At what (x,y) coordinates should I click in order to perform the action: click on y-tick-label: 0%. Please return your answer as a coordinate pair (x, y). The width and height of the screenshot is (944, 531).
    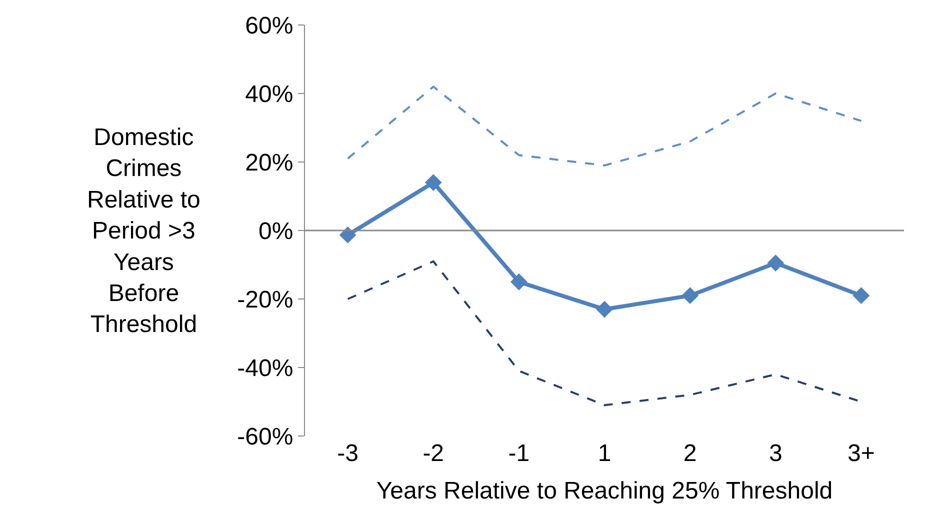
    Looking at the image, I should click on (276, 231).